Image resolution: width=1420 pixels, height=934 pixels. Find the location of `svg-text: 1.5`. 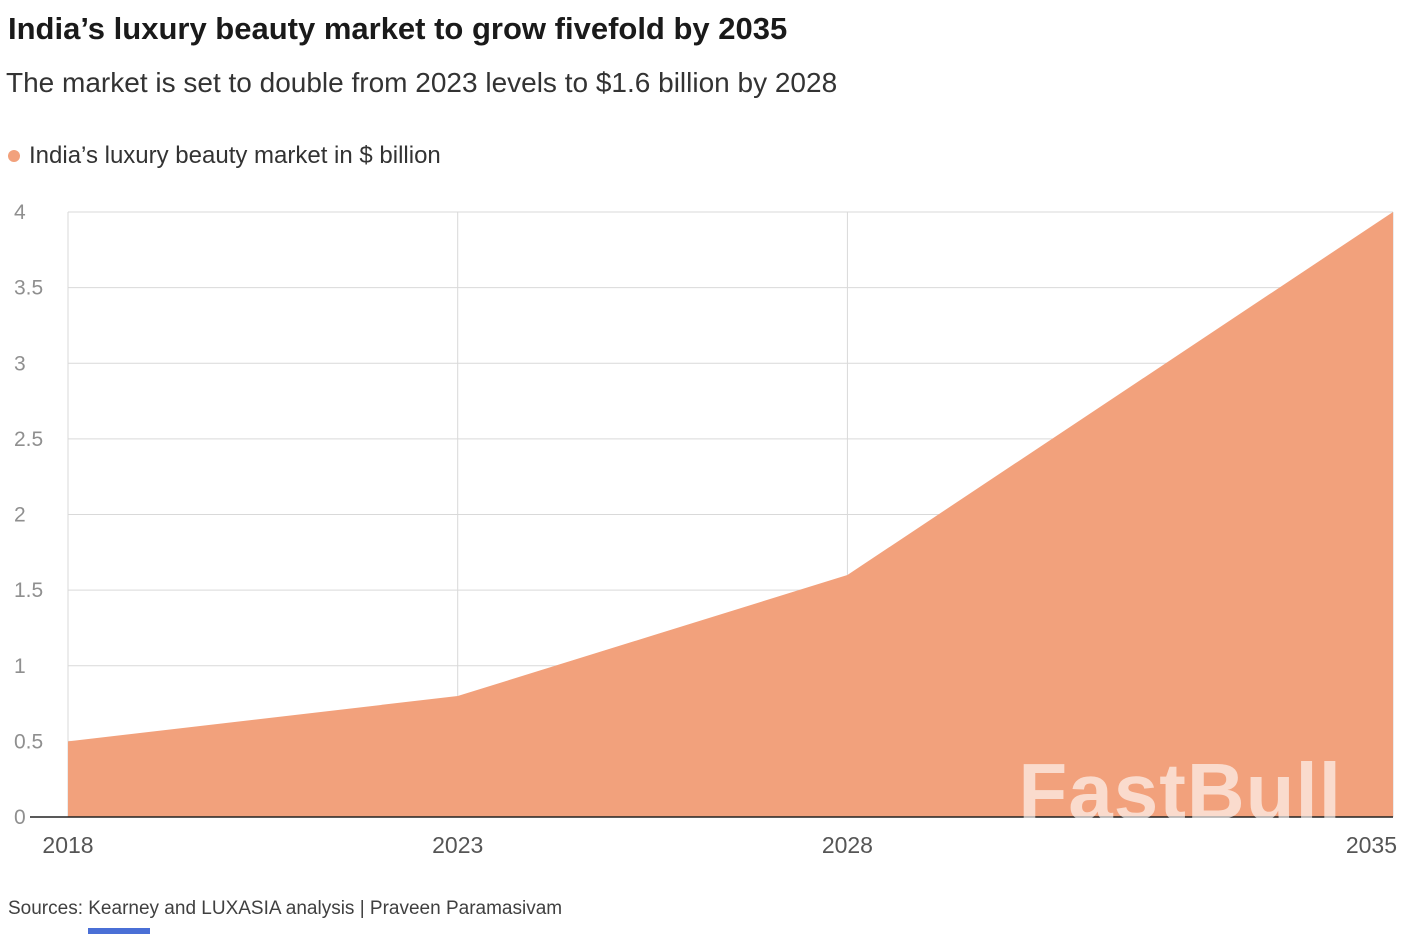

svg-text: 1.5 is located at coordinates (28, 590).